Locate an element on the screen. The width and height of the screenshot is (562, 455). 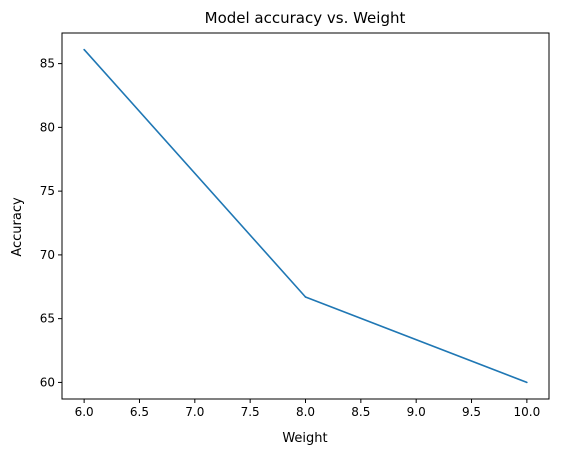
y-tick-label: 85 is located at coordinates (47, 64).